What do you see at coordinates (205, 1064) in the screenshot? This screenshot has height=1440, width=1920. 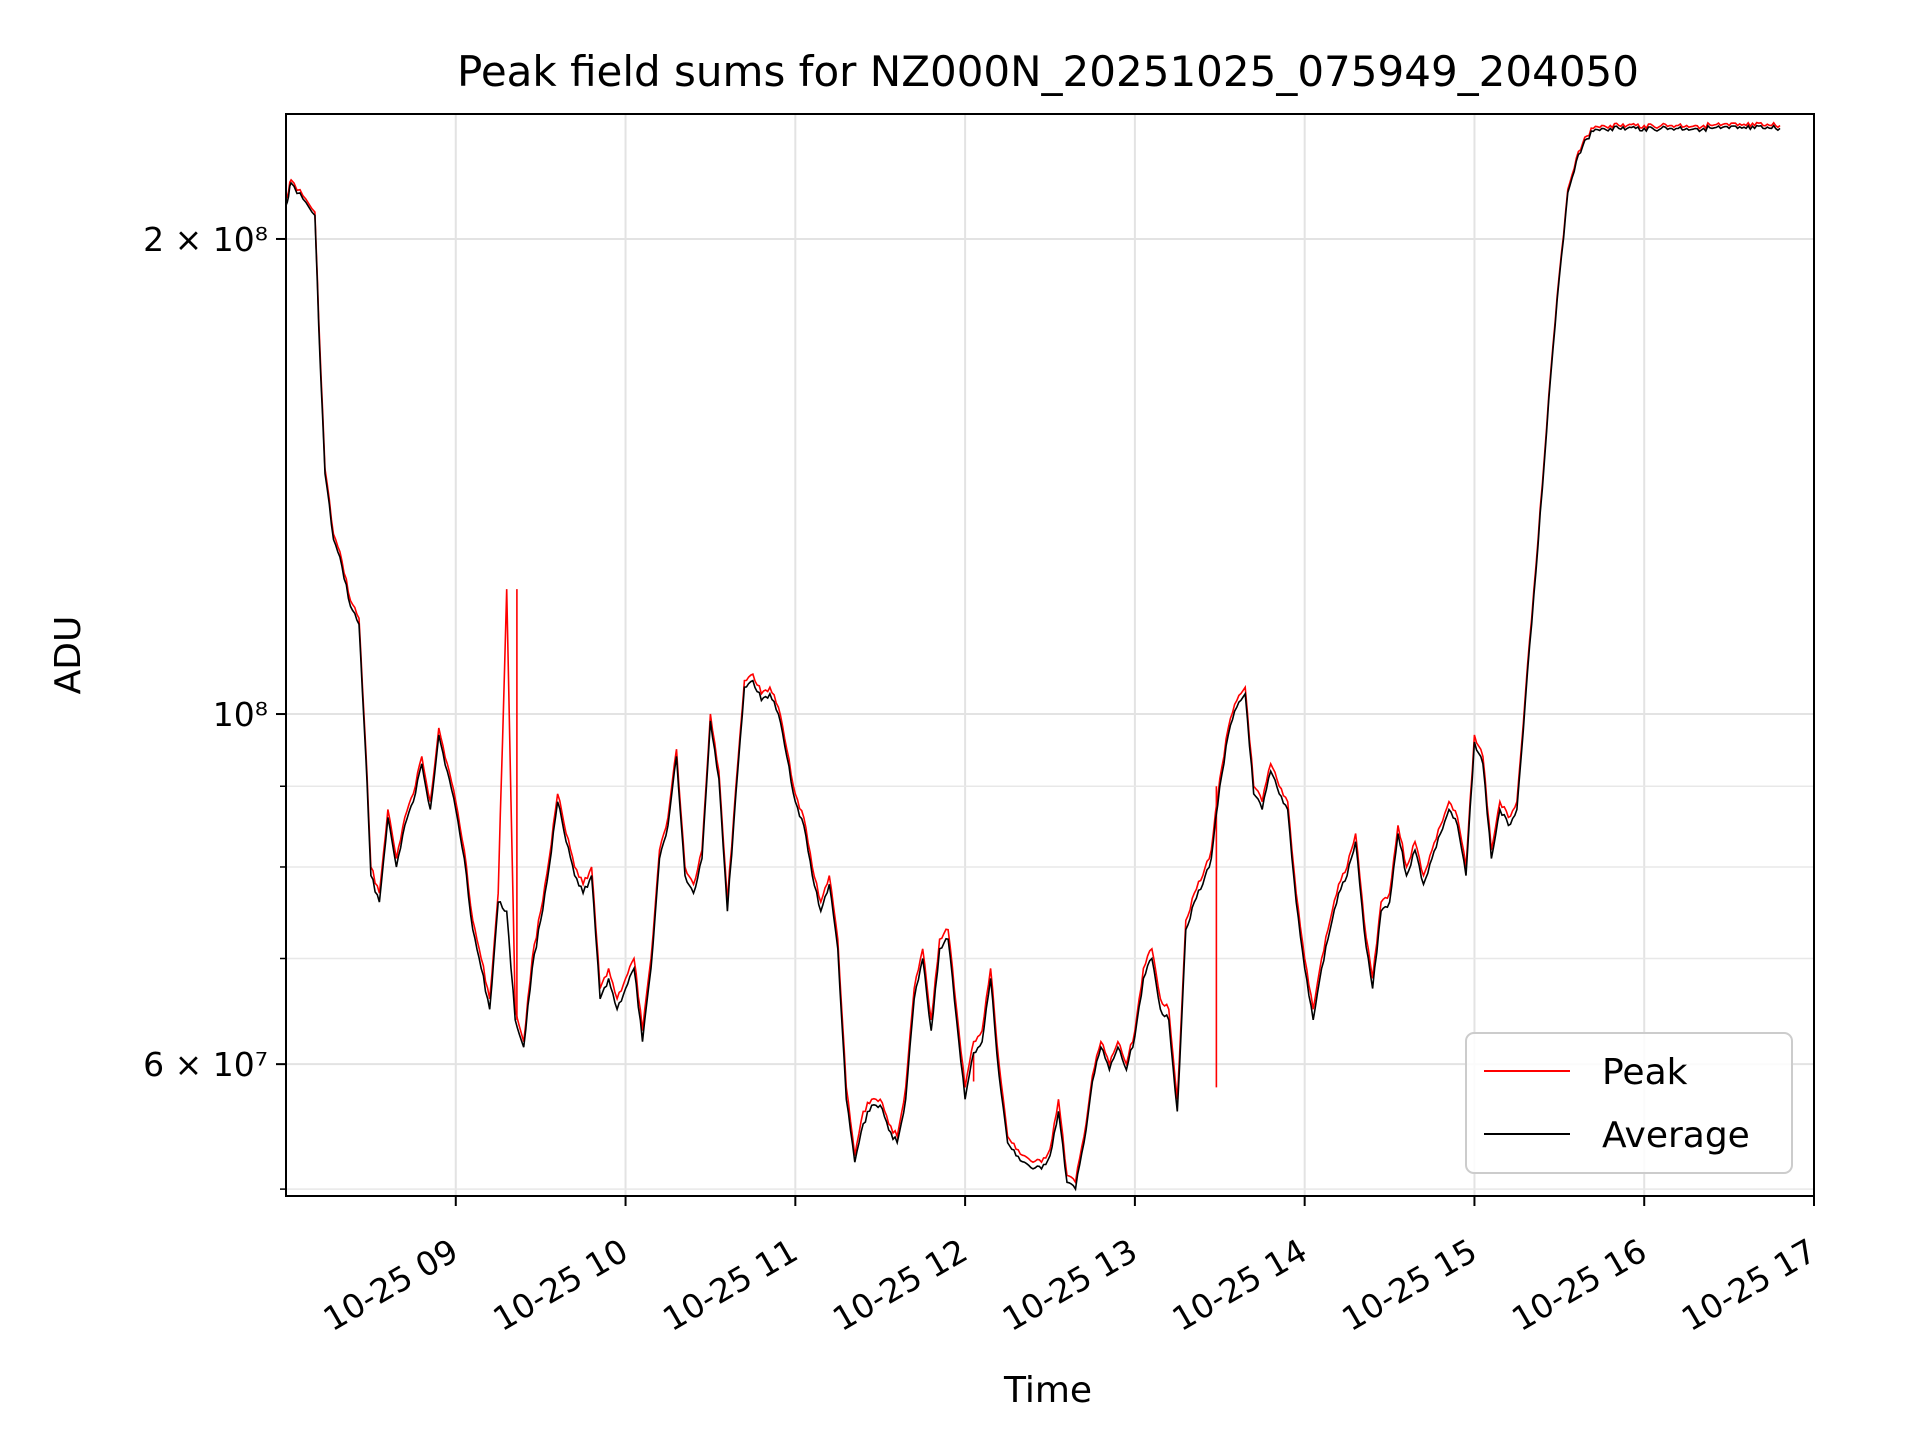 I see `y-tick-label: 6 × 10⁷` at bounding box center [205, 1064].